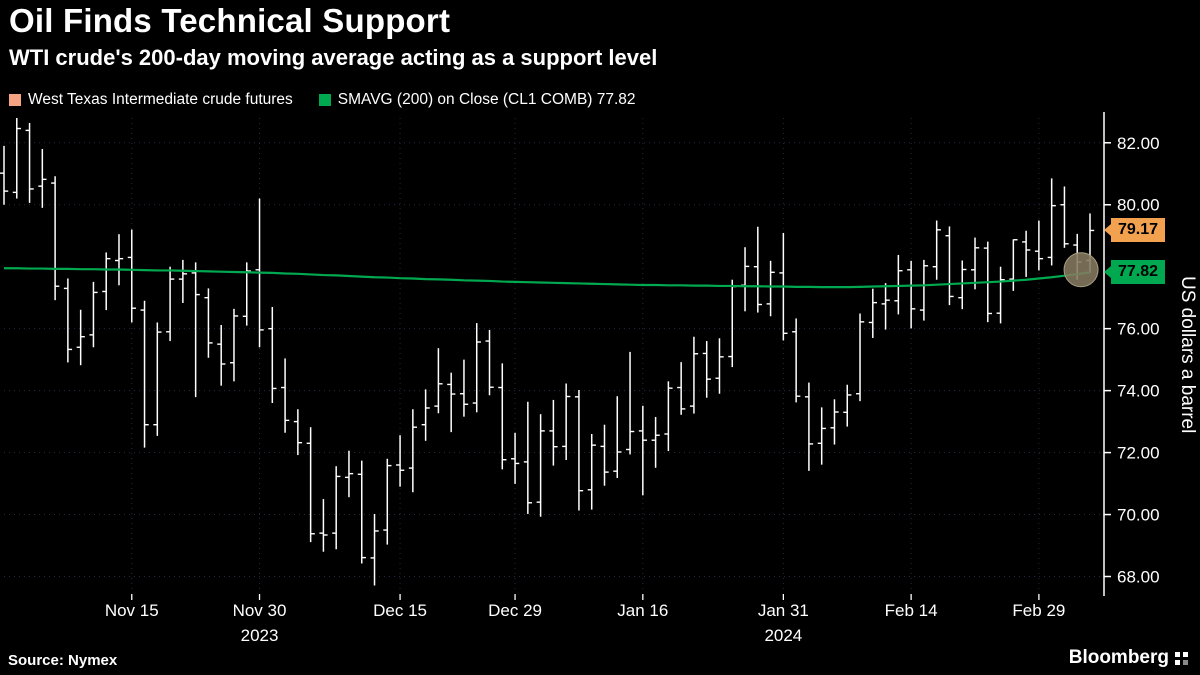 The image size is (1200, 675). Describe the element at coordinates (783, 610) in the screenshot. I see `x-tick-label: Jan 31` at that location.